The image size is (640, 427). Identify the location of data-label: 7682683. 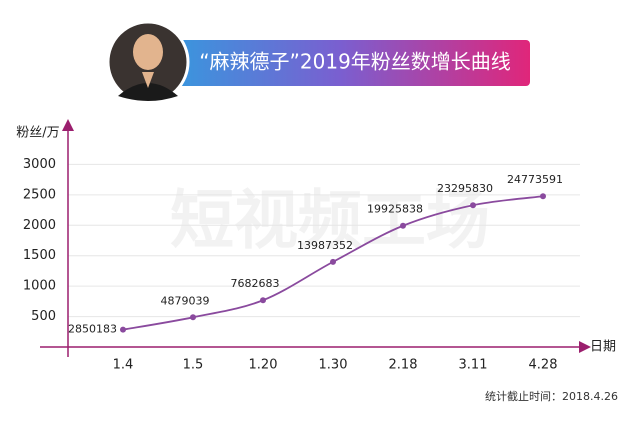
(255, 283).